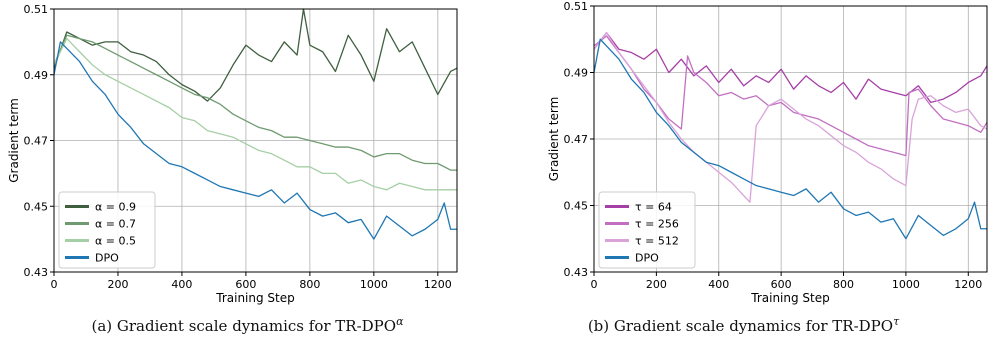 The image size is (991, 351). What do you see at coordinates (554, 139) in the screenshot?
I see `chart-b-ylabel: Gradient term` at bounding box center [554, 139].